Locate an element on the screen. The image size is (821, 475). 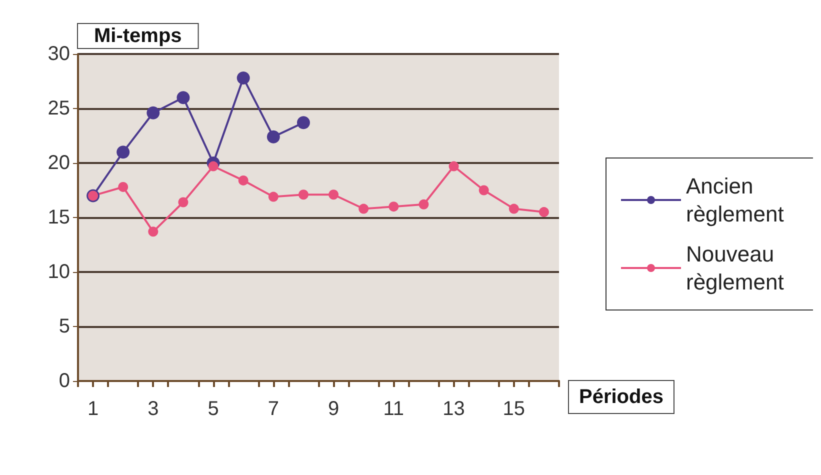
y-tick-label: 0 is located at coordinates (64, 381).